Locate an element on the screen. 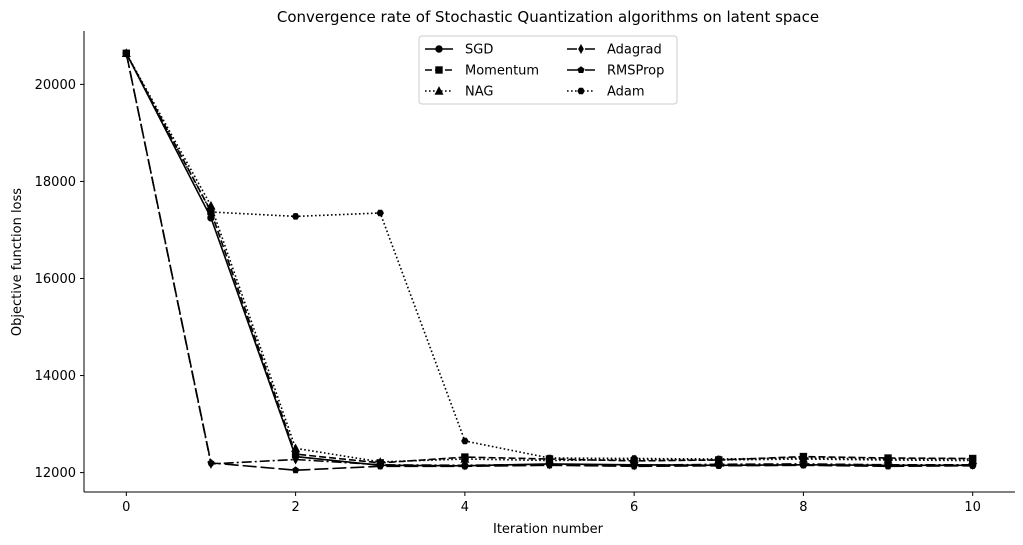  legend: SGD Momentum NAG Adagrad RMSProp Adam is located at coordinates (548, 70).